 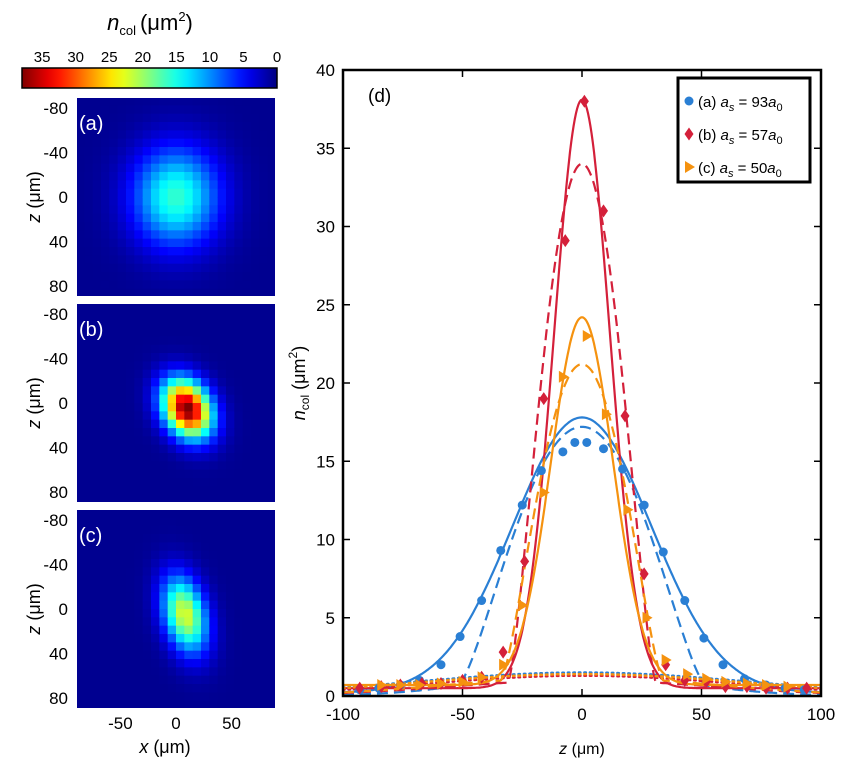 I want to click on legend: (a) as = 93a0(b) as = 57a0(c) as = 50a0, so click(x=744, y=130).